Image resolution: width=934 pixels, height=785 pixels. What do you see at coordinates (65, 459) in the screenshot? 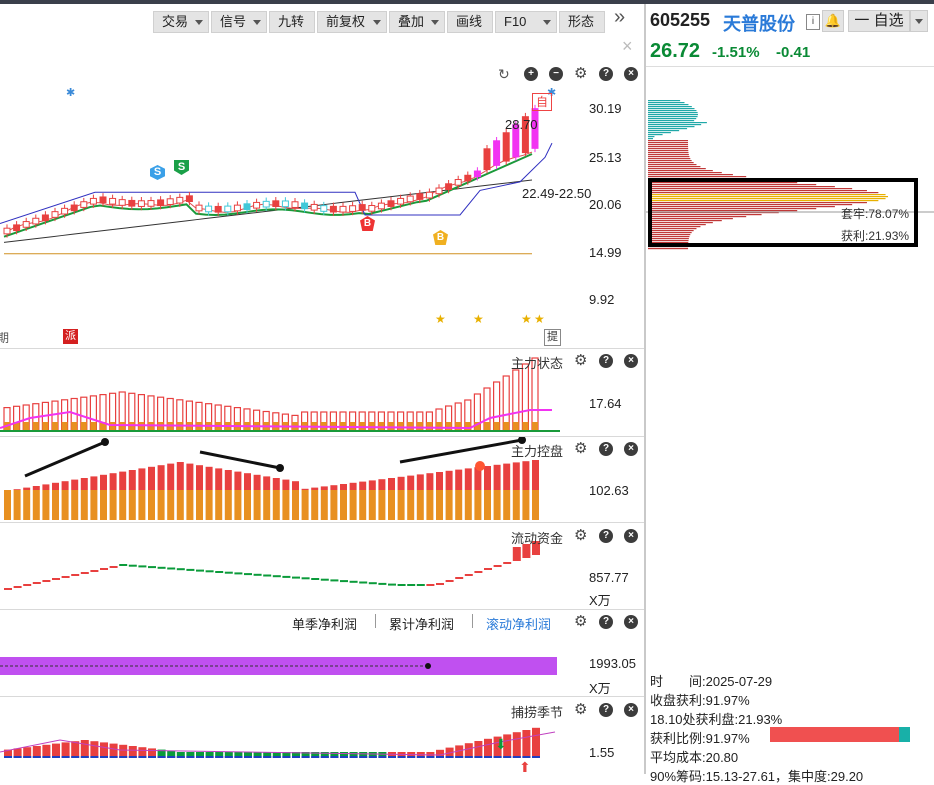
I see `trend-arrow` at bounding box center [65, 459].